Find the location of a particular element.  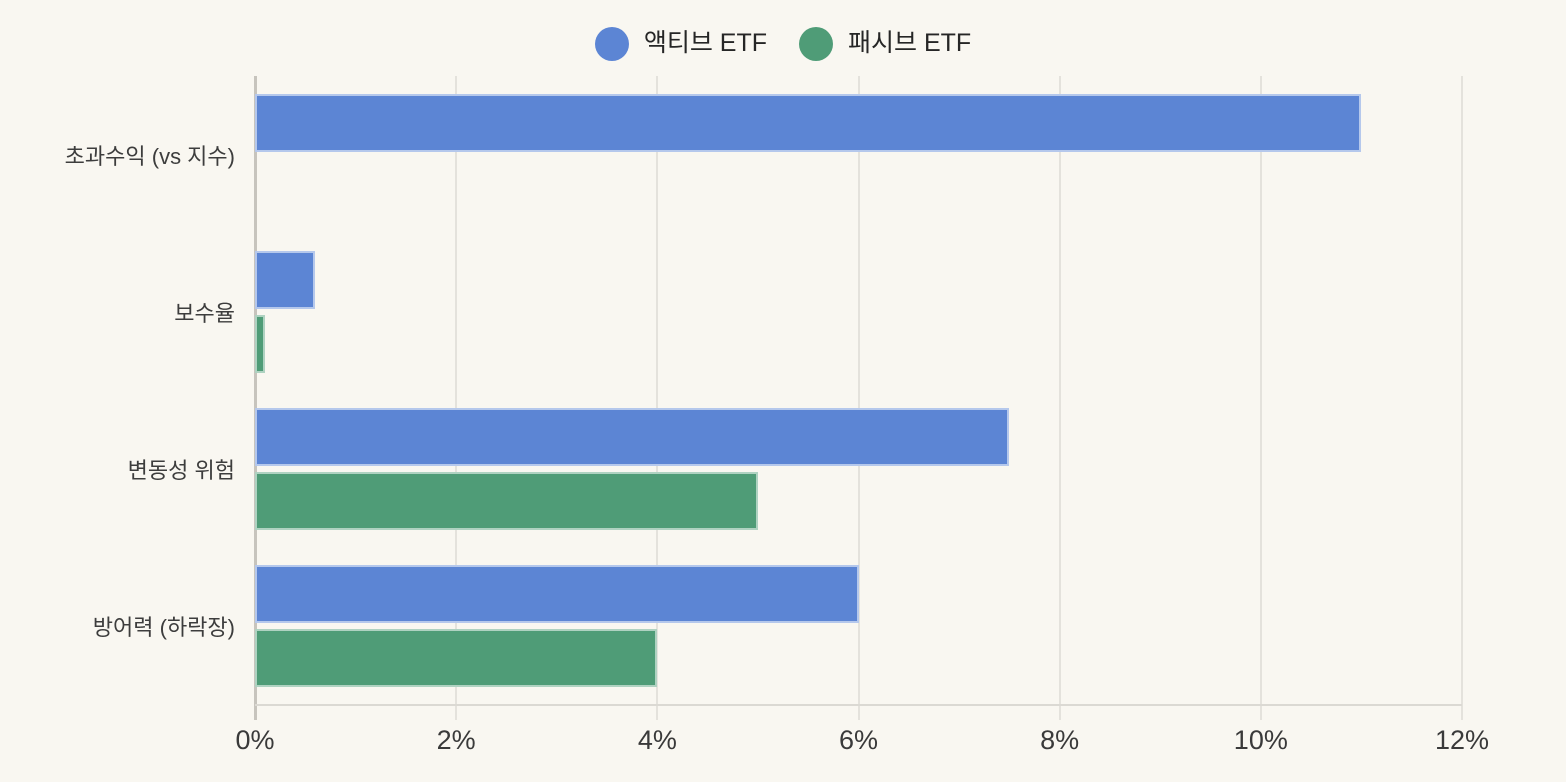

x-axis-baseline is located at coordinates (858, 705).